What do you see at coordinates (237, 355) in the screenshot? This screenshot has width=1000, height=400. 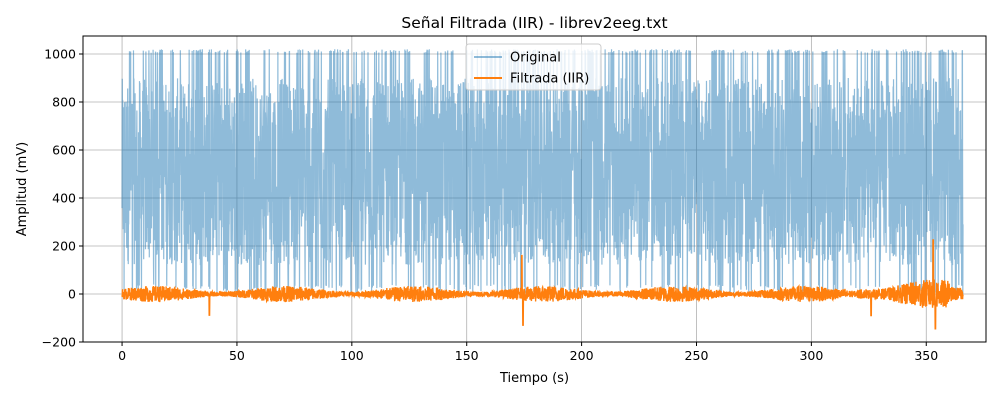 I see `x-tick-label: 50` at bounding box center [237, 355].